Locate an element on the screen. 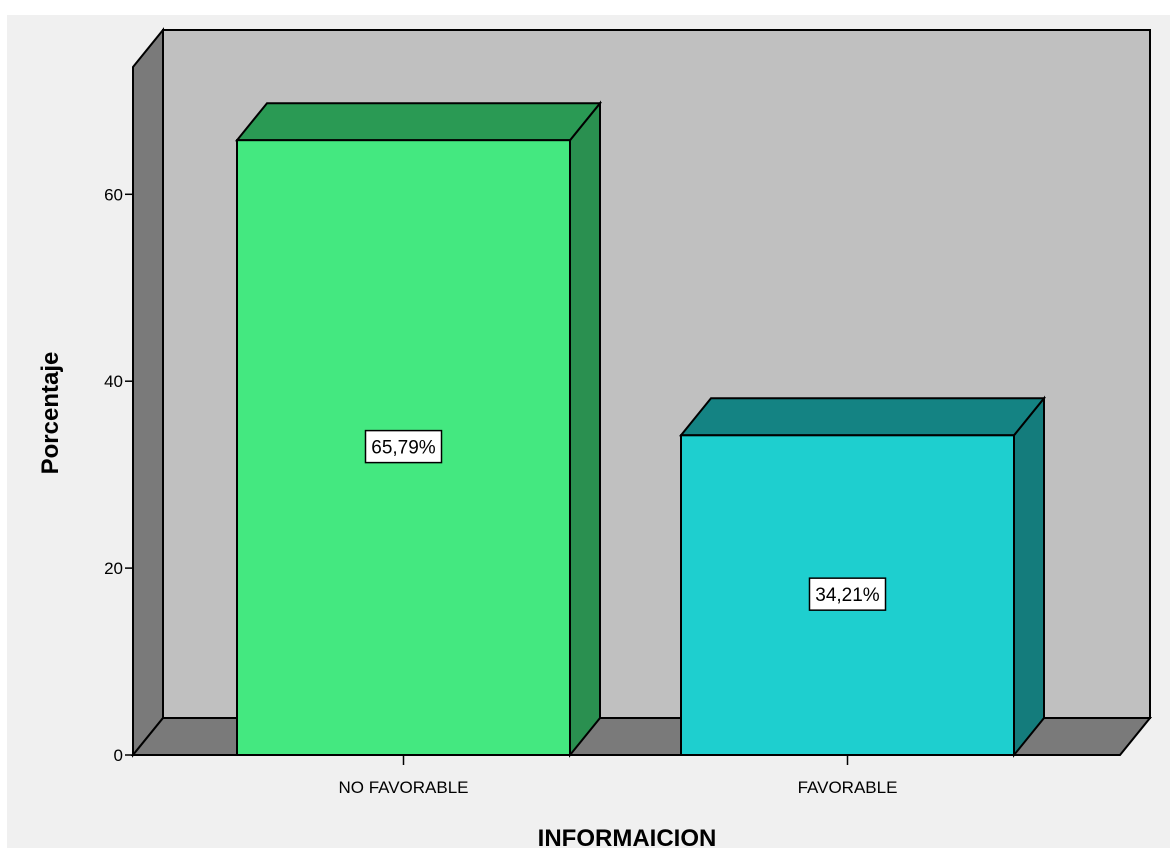  x-tick-label: NO FAVORABLE is located at coordinates (403, 787).